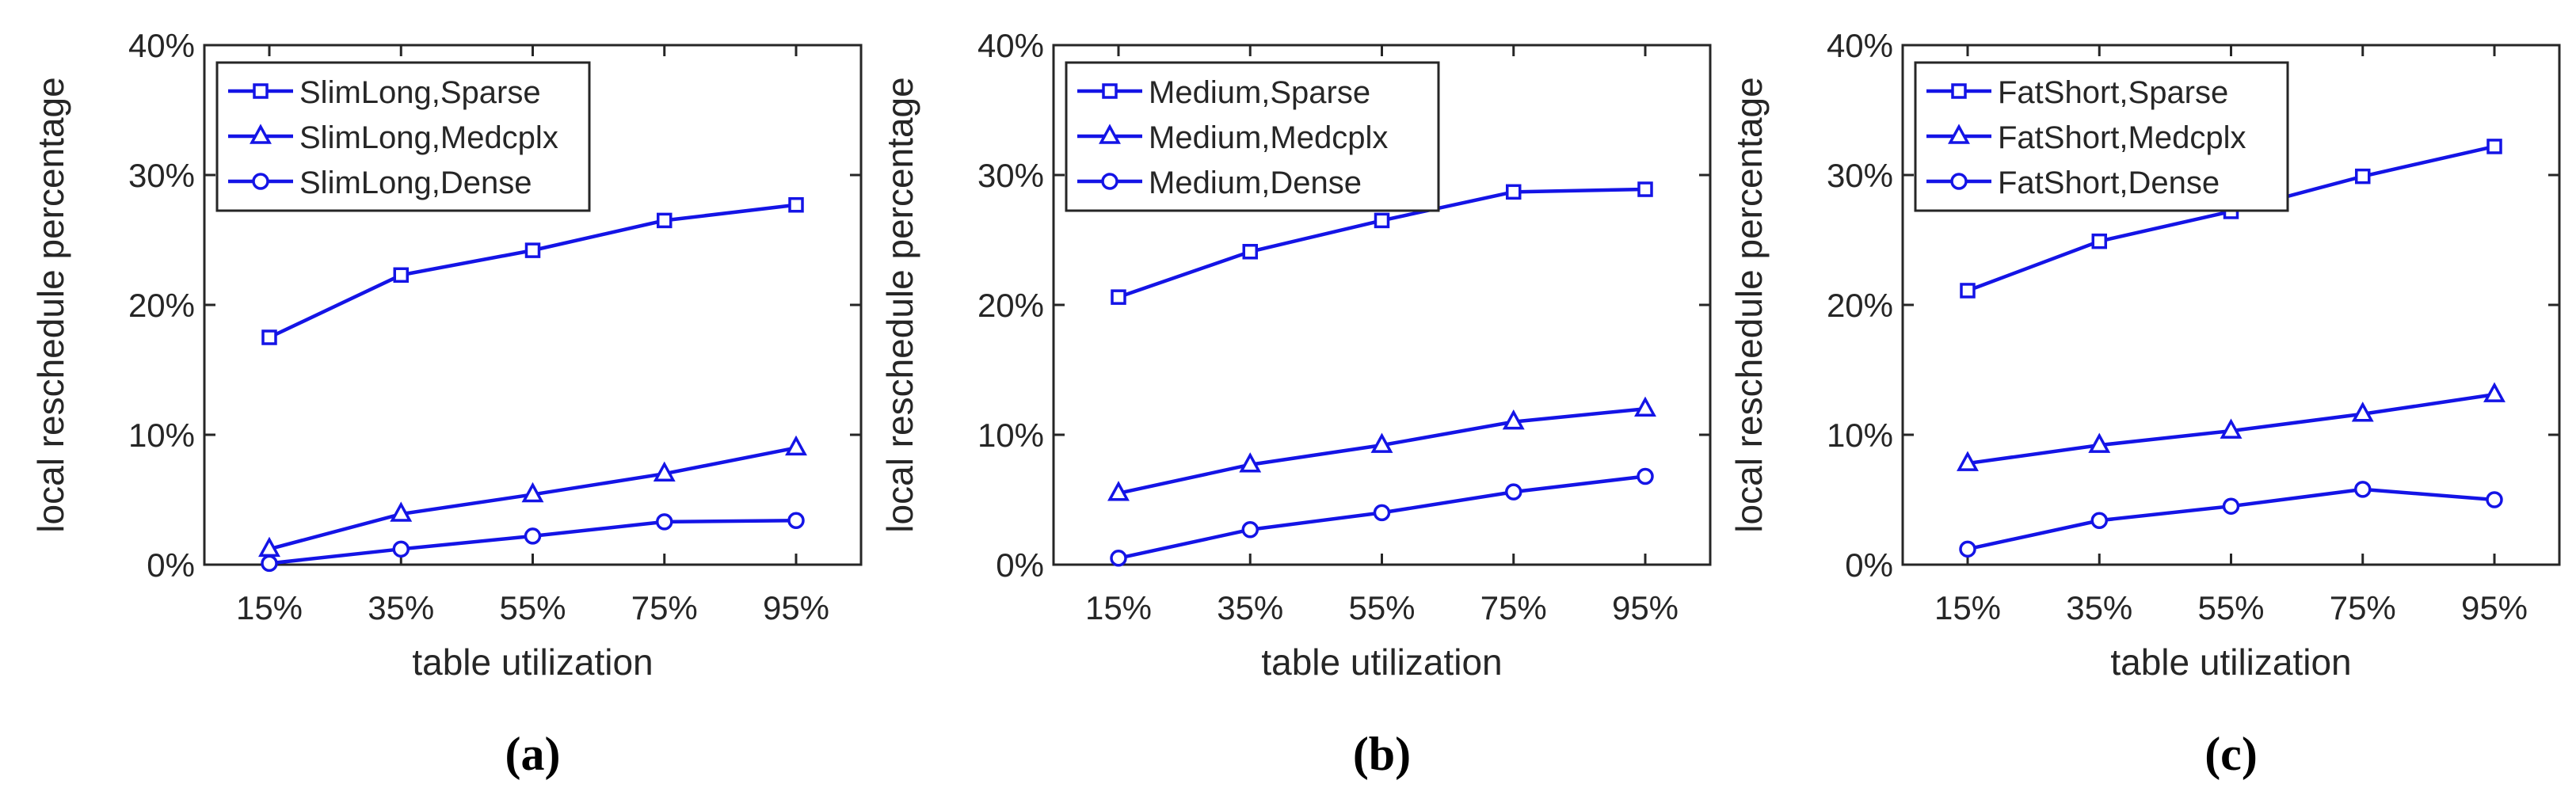 Image resolution: width=2576 pixels, height=807 pixels. I want to click on panel-caption: (a), so click(533, 754).